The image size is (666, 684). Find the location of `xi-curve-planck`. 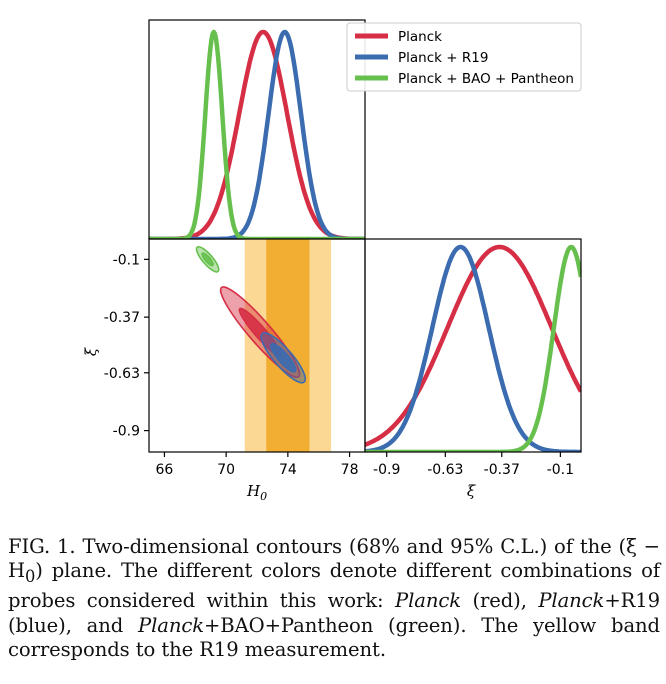

xi-curve-planck is located at coordinates (473, 345).